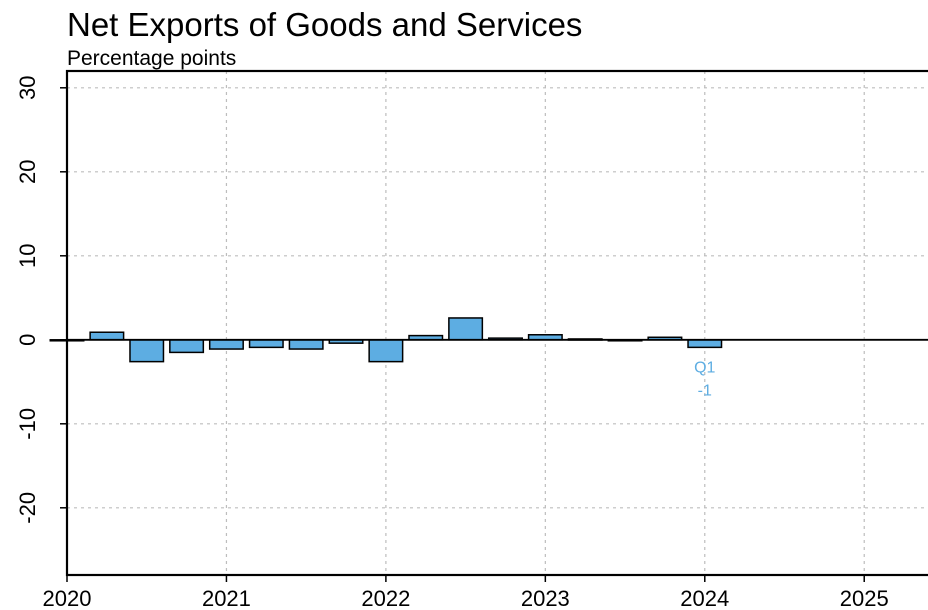 Image resolution: width=928 pixels, height=610 pixels. I want to click on y-tick-label: 10, so click(27, 256).